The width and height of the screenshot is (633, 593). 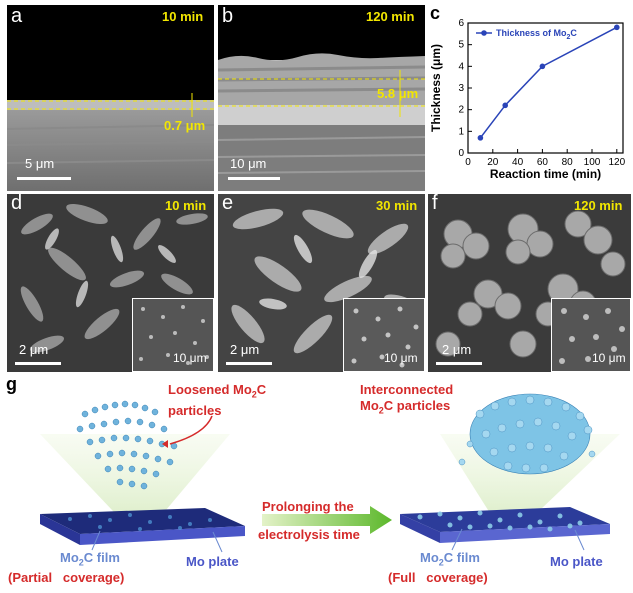 I want to click on x-tick-label: 40, so click(x=518, y=162).